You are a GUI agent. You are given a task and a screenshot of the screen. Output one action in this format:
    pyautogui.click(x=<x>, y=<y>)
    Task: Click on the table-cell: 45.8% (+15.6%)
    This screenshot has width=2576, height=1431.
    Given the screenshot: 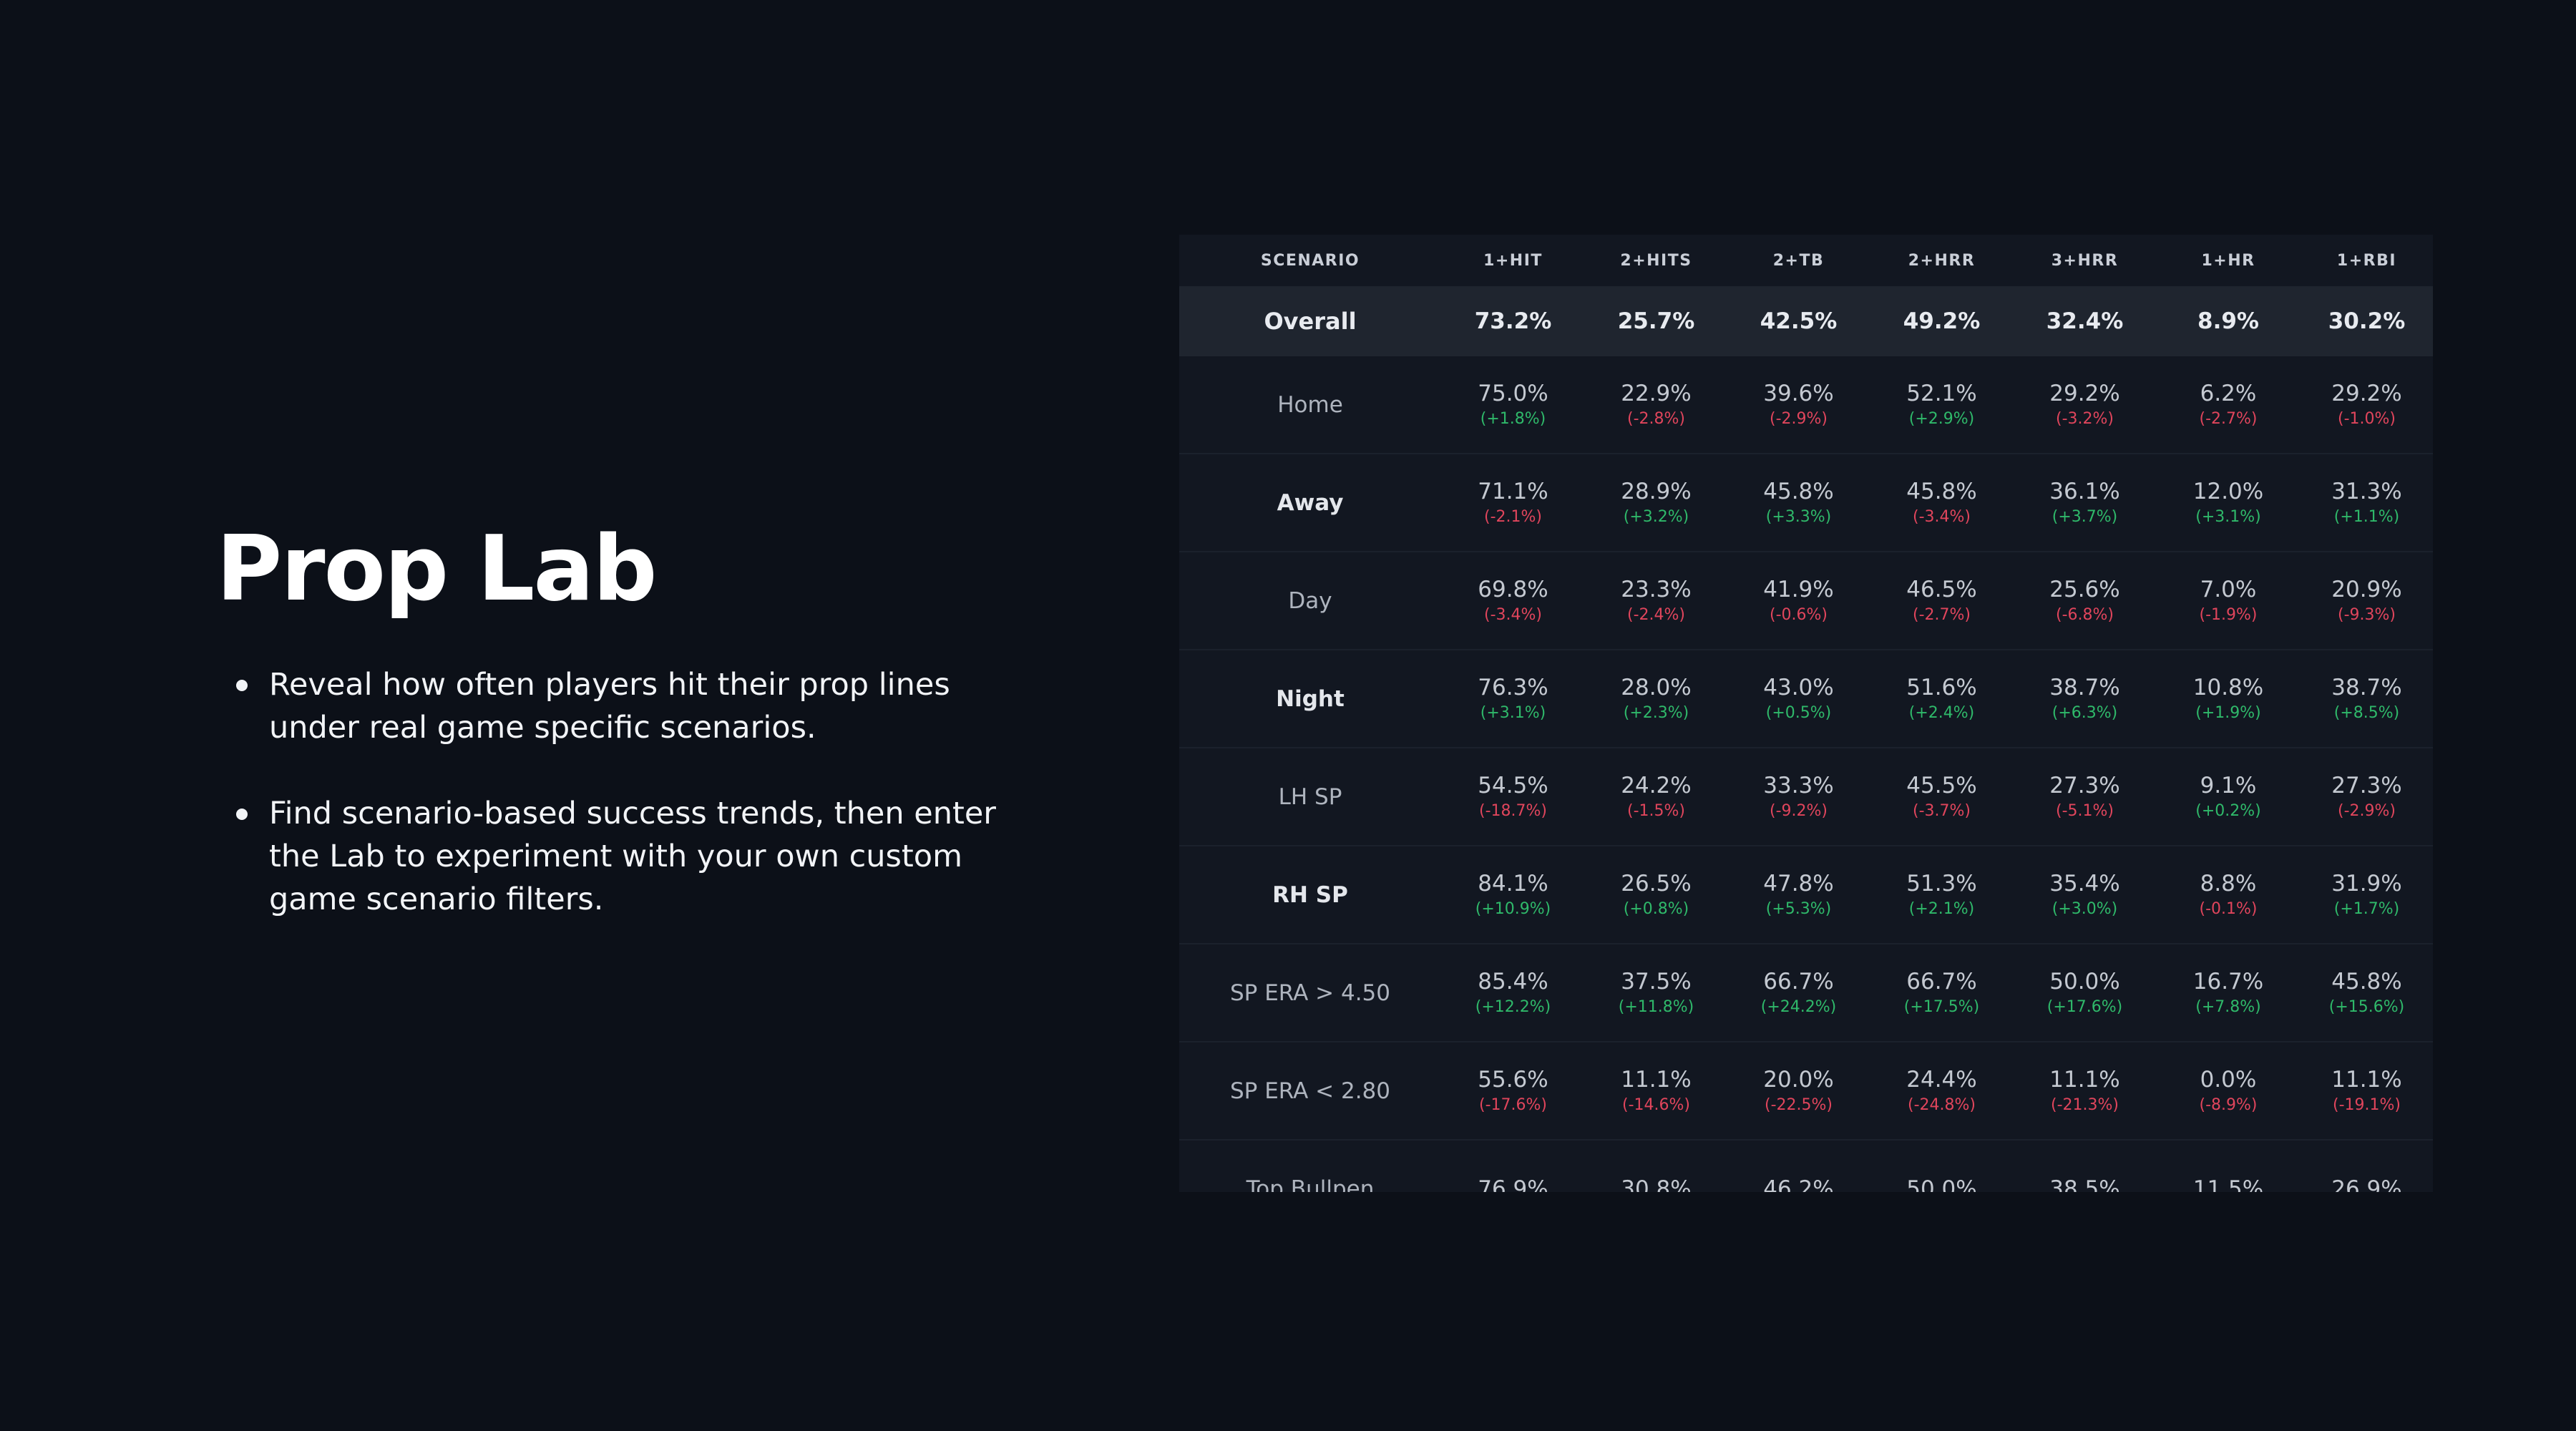 What is the action you would take?
    pyautogui.click(x=2367, y=993)
    